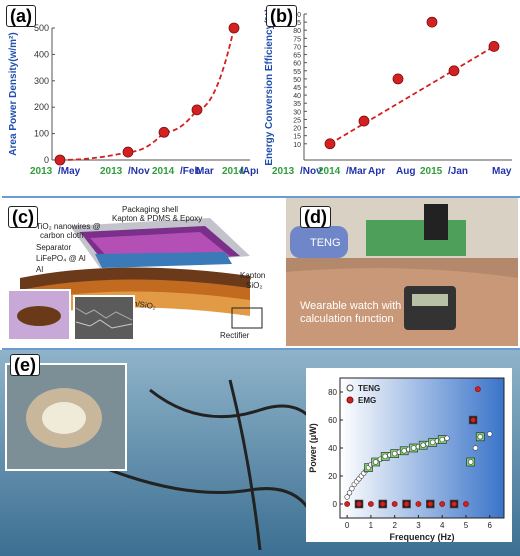  I want to click on y-tick-label: 10, so click(297, 145).